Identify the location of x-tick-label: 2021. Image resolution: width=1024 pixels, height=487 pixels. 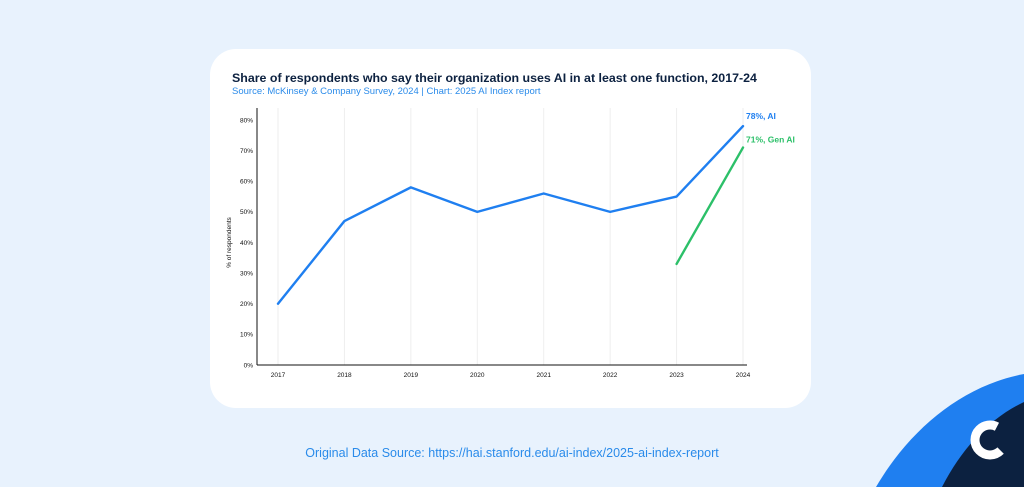
(543, 375).